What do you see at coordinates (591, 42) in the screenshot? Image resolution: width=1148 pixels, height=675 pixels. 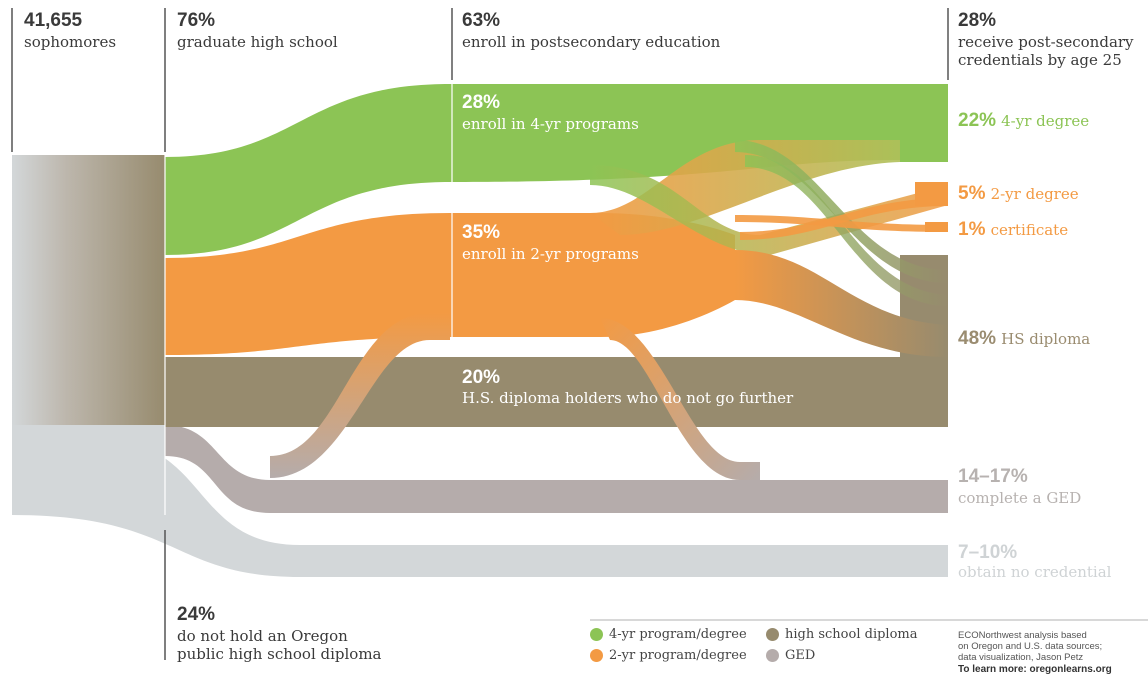 I see `enroll-label: enroll in postsecondary education` at bounding box center [591, 42].